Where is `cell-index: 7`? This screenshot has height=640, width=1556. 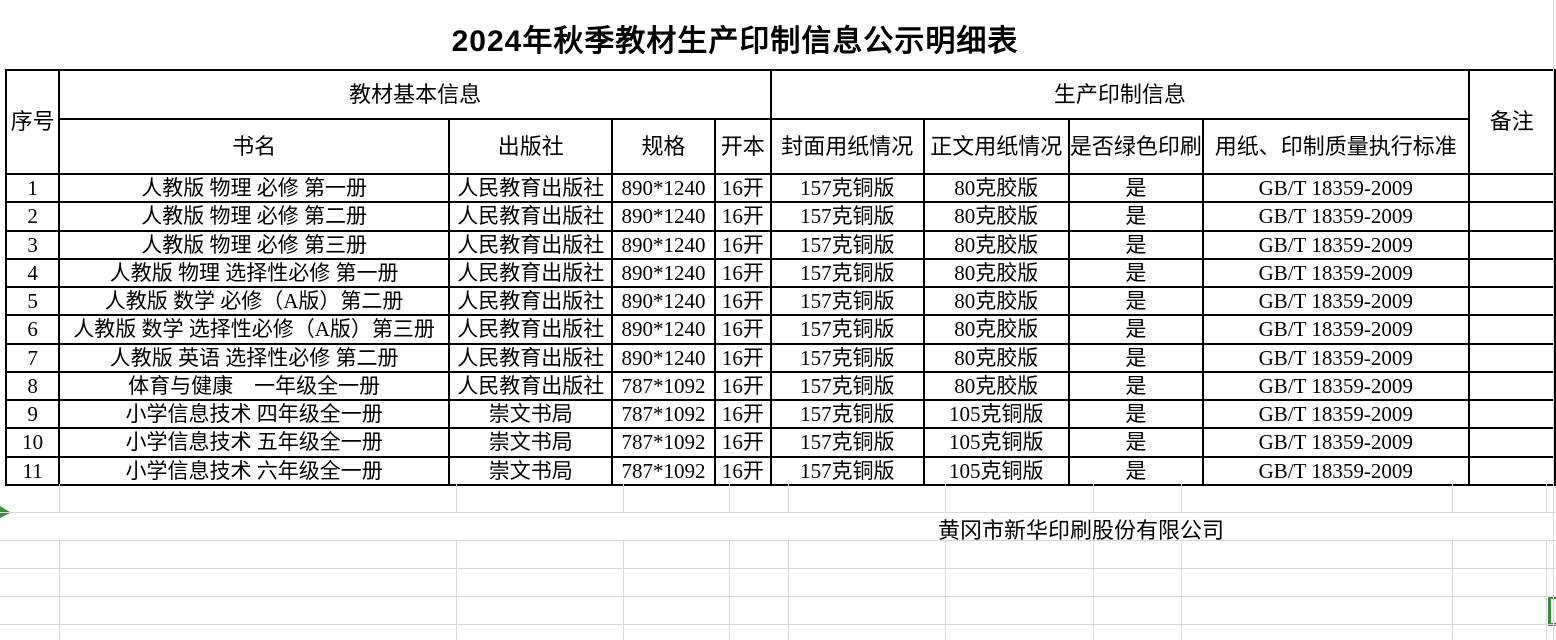 cell-index: 7 is located at coordinates (32, 357).